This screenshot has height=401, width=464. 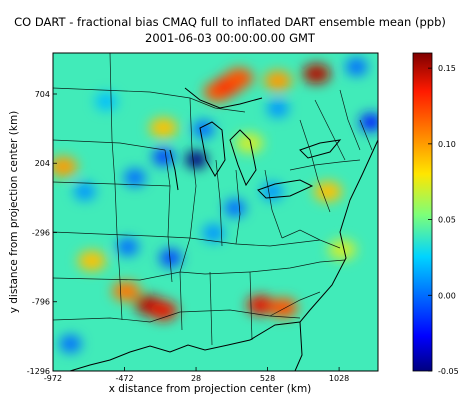 I want to click on colorbar-tick-label: 0.00, so click(x=447, y=295).